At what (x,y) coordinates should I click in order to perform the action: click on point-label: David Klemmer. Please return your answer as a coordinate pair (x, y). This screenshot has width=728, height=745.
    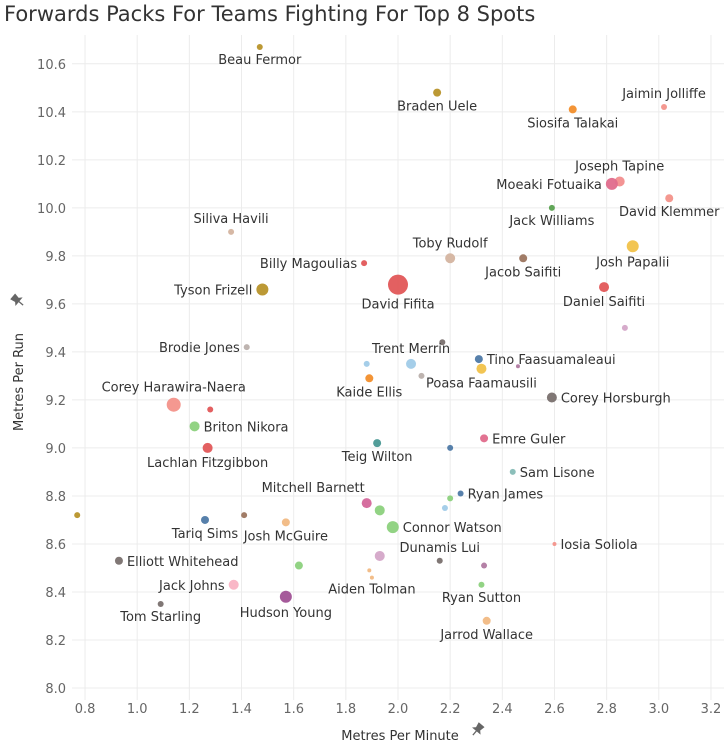
    Looking at the image, I should click on (669, 212).